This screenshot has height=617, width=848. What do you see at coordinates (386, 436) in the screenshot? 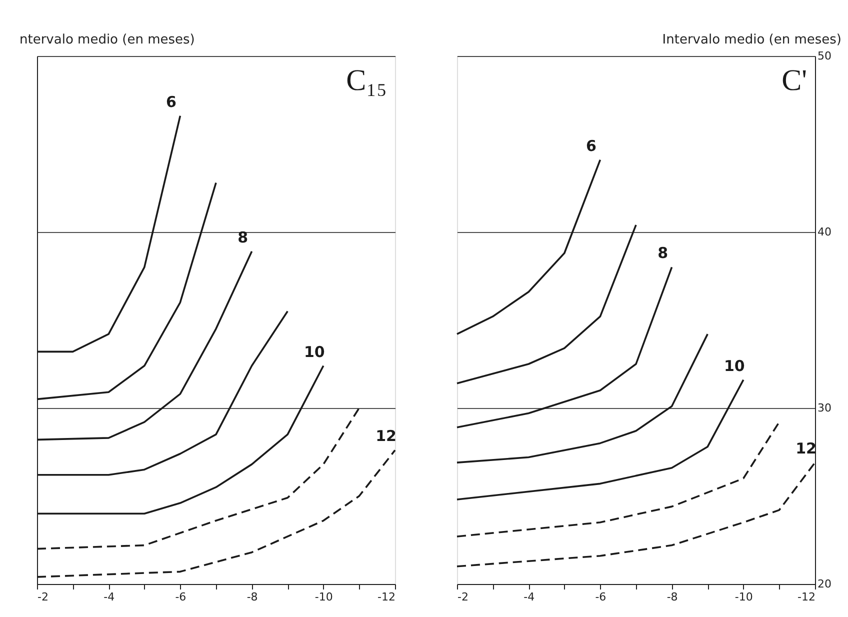
I see `series-label: 12` at bounding box center [386, 436].